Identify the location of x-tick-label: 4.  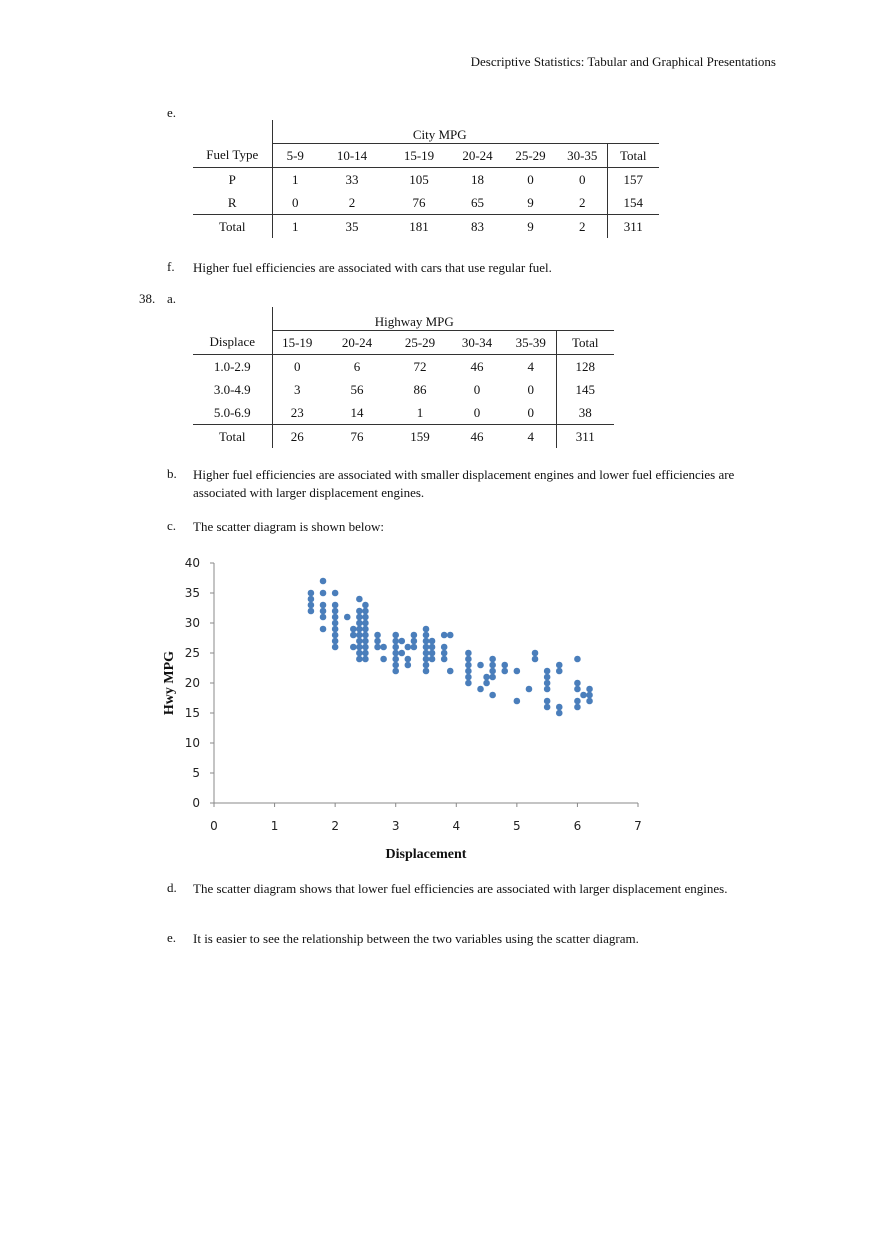
(456, 826).